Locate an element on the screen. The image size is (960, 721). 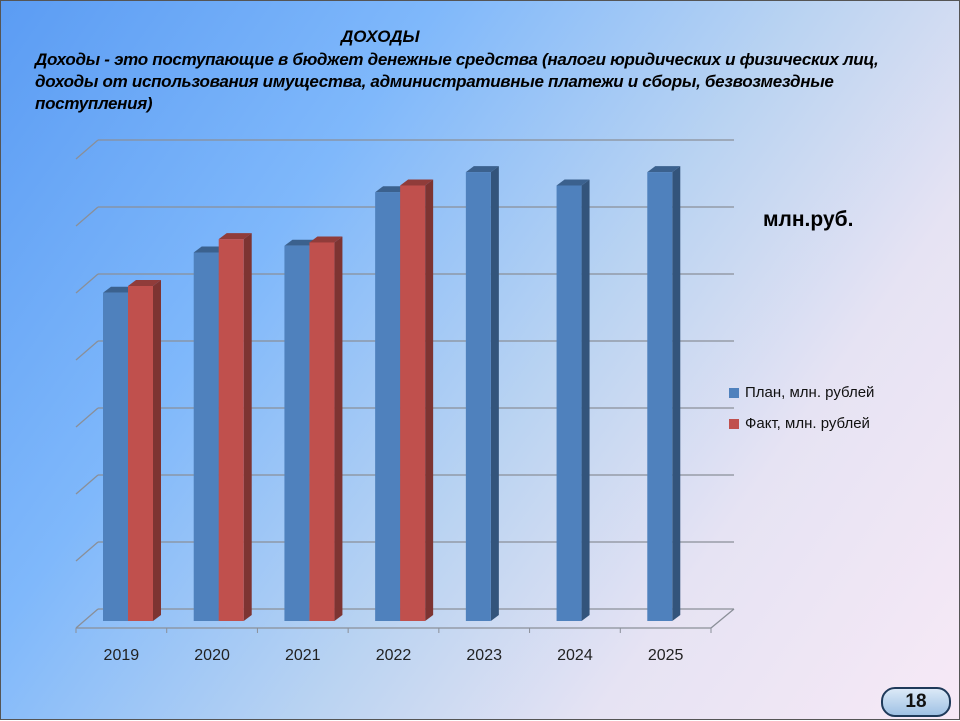
bar-2020-plan is located at coordinates (206, 436).